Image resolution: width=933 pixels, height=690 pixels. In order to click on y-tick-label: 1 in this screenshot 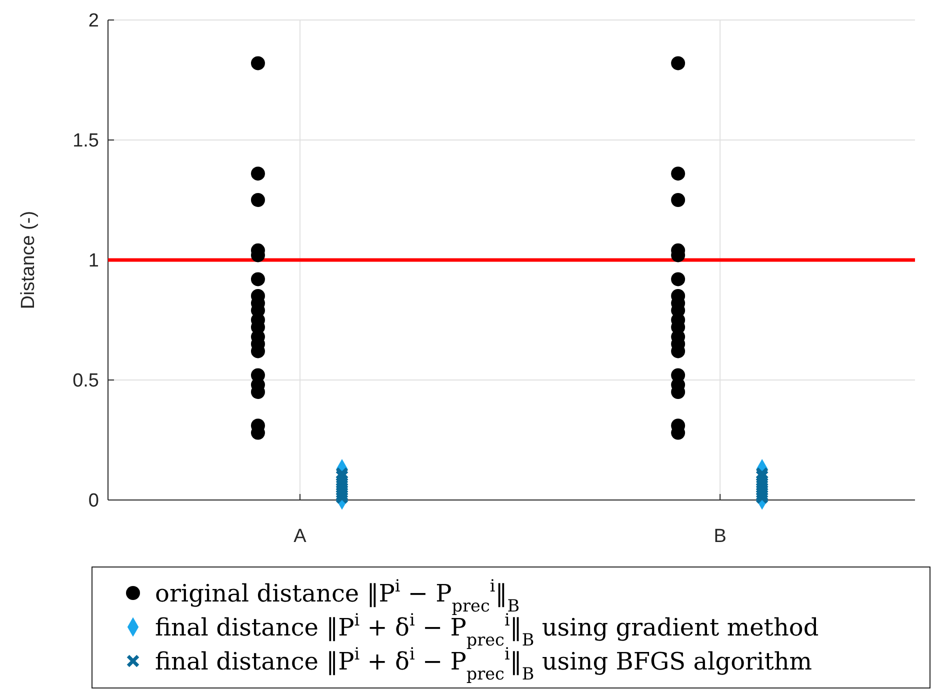, I will do `click(93, 261)`.